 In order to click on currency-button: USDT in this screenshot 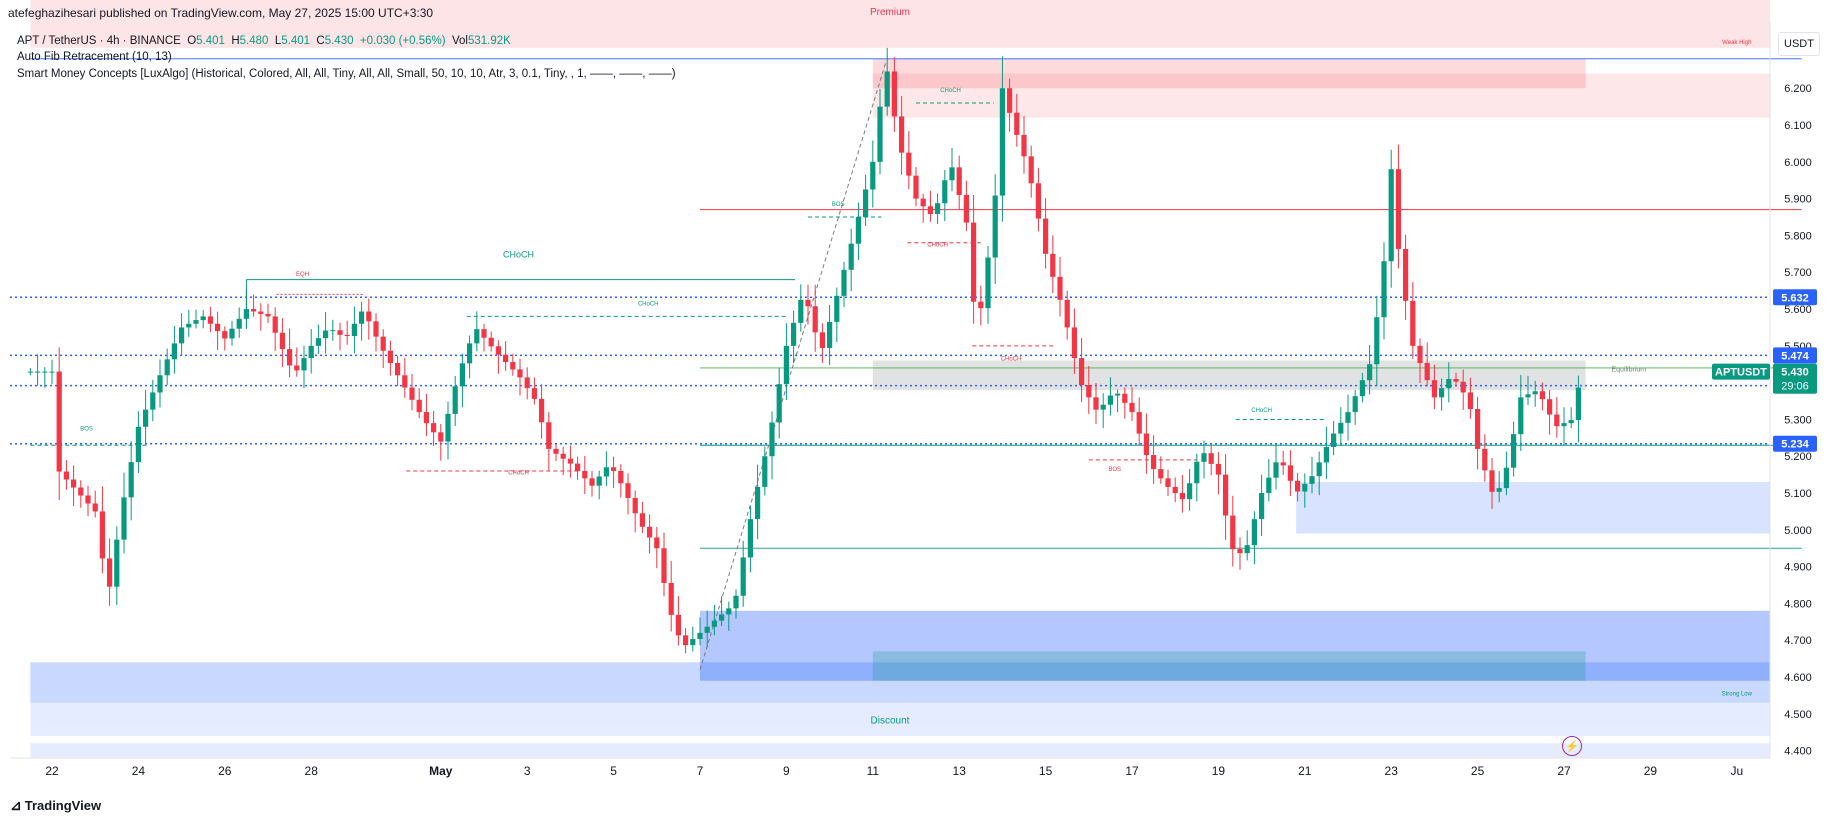, I will do `click(1799, 44)`.